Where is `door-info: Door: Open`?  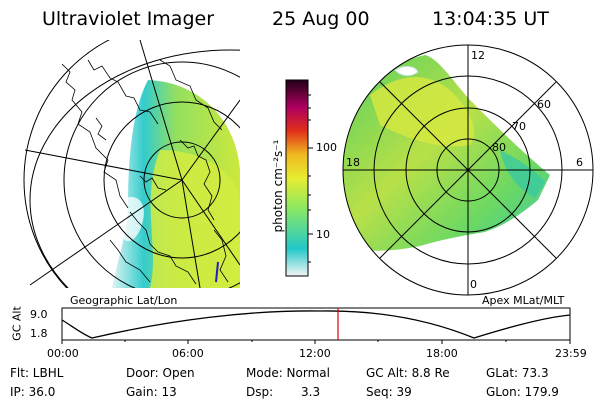
door-info: Door: Open is located at coordinates (160, 373).